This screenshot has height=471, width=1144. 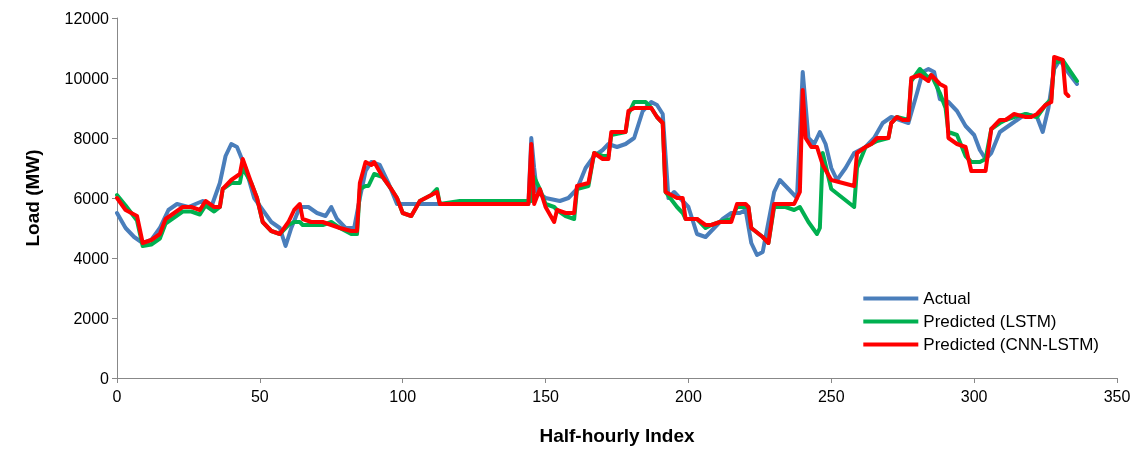 What do you see at coordinates (87, 18) in the screenshot?
I see `y-tick-label: 12000` at bounding box center [87, 18].